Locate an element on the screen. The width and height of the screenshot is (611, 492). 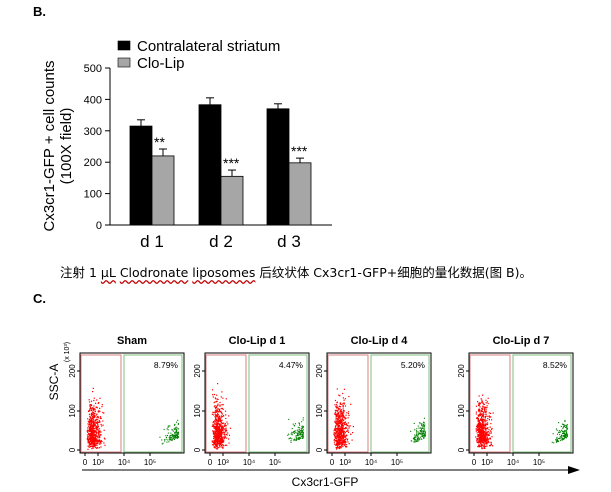
flow-panel-2: Clo-Lip d 1 4.47% 0 100 200 0 10³ 10⁴ 10⁵ is located at coordinates (251, 401).